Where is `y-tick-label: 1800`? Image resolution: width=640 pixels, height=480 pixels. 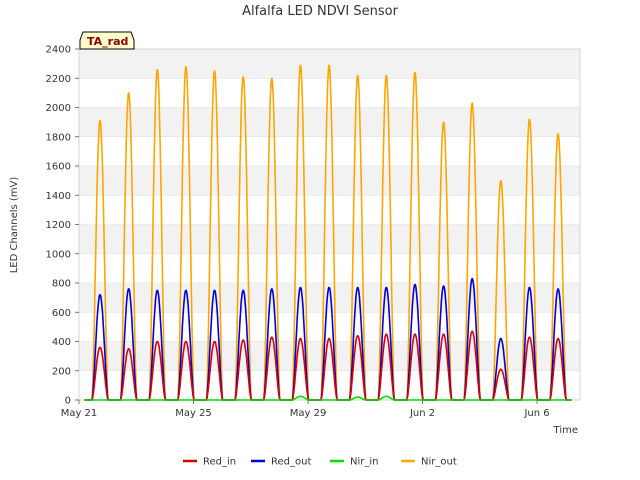 y-tick-label: 1800 is located at coordinates (58, 137).